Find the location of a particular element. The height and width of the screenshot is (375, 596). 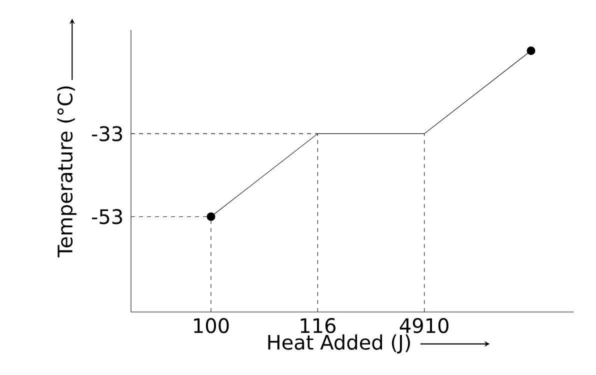

x-axis-title: Heat Added (J) is located at coordinates (339, 344).